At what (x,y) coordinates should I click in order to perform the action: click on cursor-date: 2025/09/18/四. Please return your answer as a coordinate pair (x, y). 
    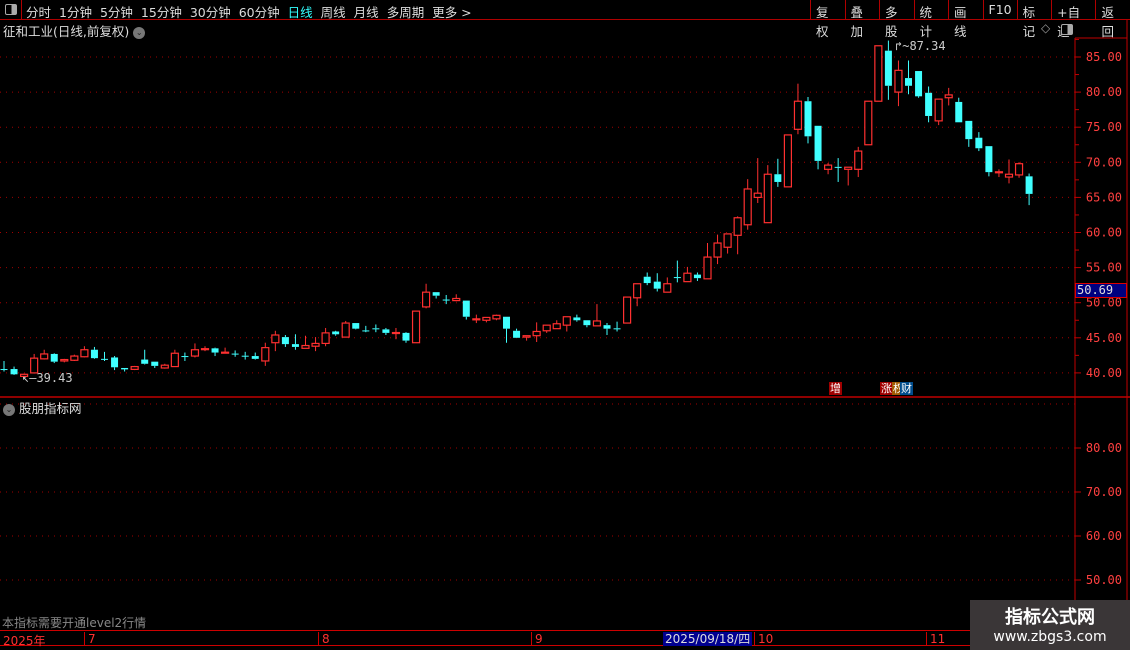
    Looking at the image, I should click on (708, 639).